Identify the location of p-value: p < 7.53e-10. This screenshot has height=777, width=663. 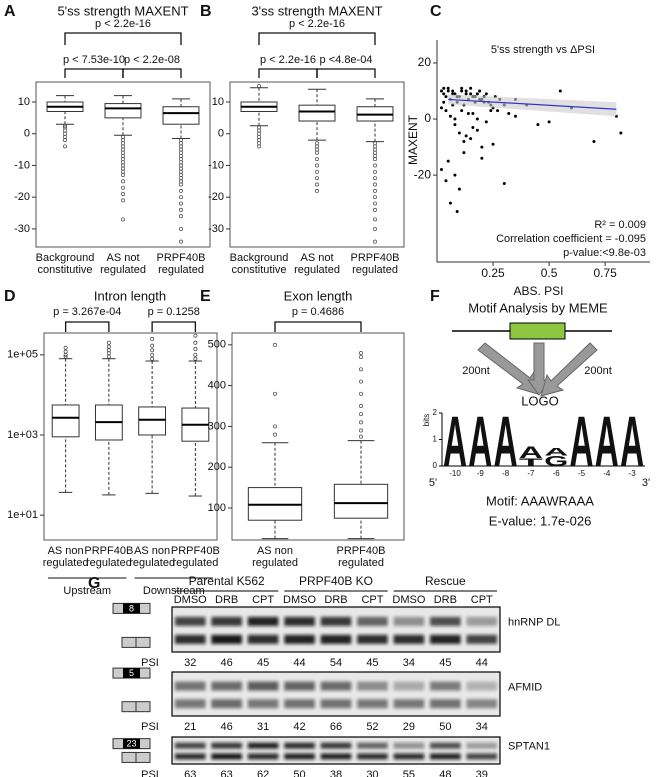
(94, 60).